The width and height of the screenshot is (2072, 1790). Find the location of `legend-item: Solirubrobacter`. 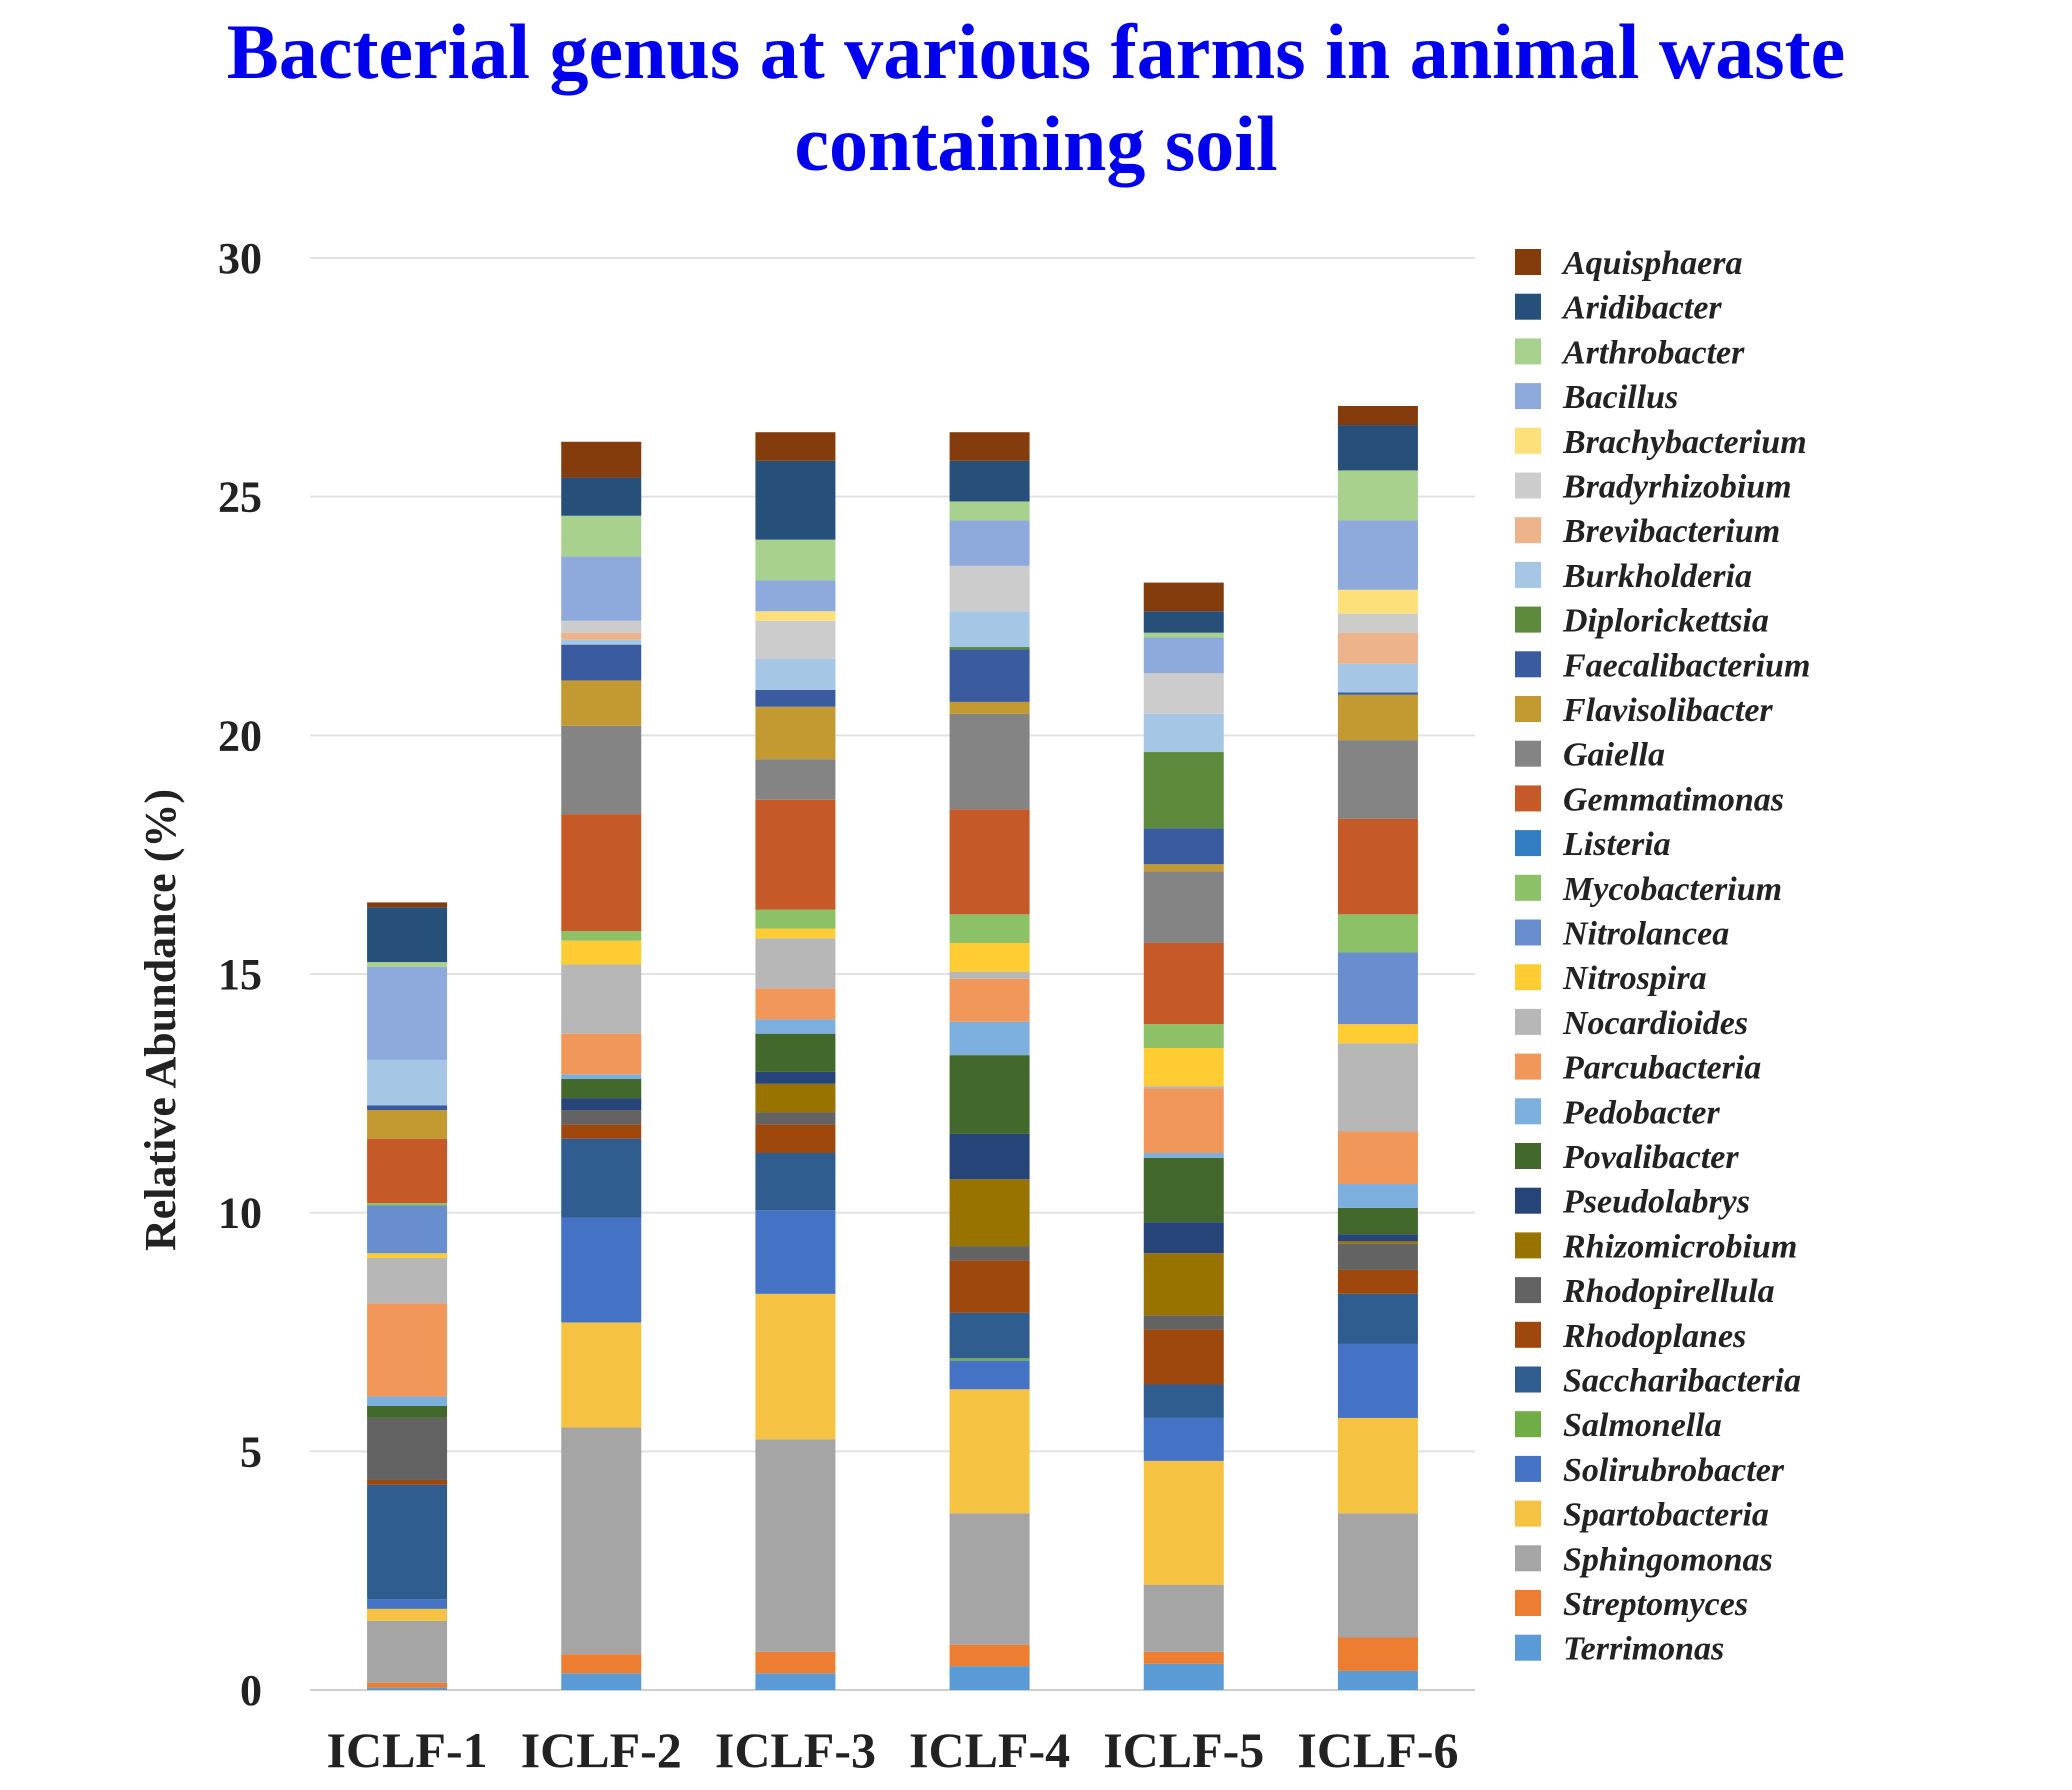

legend-item: Solirubrobacter is located at coordinates (1650, 1470).